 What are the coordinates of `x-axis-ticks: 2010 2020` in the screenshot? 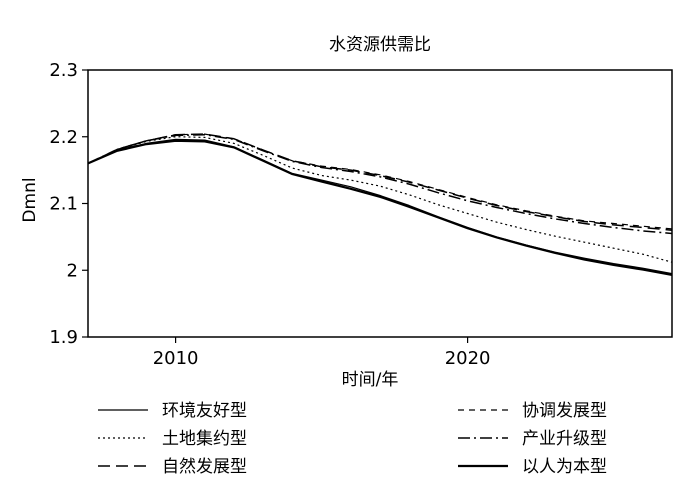 It's located at (322, 353).